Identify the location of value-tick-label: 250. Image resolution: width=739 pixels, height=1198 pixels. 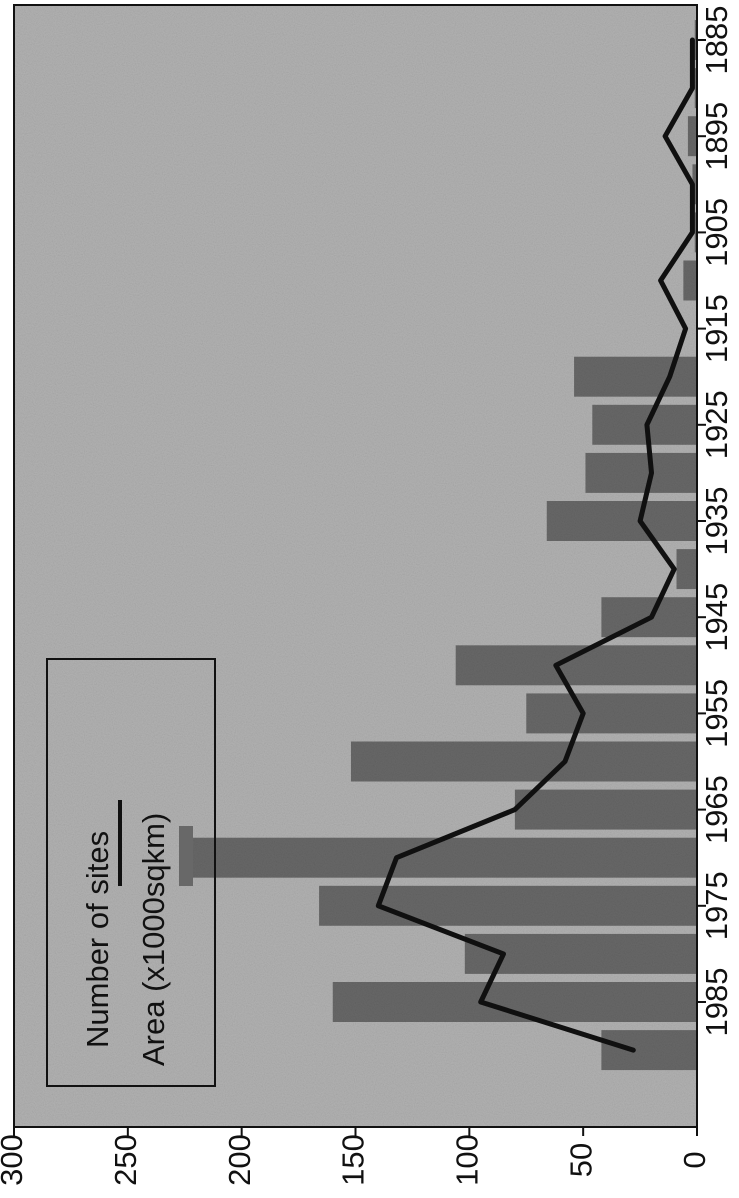
(125, 1160).